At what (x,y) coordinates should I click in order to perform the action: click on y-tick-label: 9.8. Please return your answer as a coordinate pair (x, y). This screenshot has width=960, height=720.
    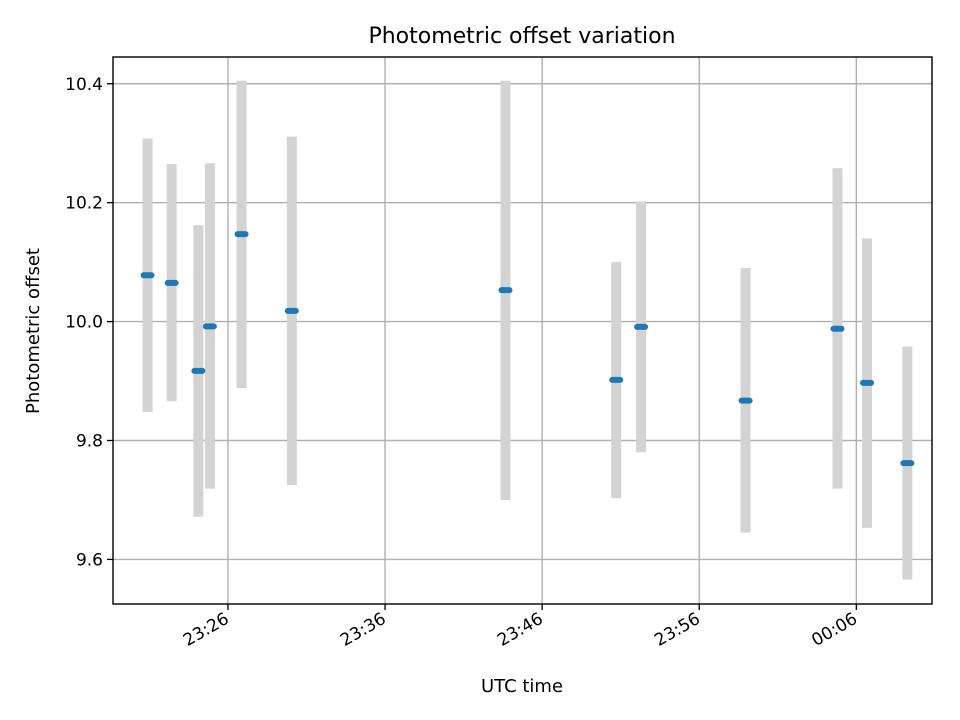
    Looking at the image, I should click on (89, 441).